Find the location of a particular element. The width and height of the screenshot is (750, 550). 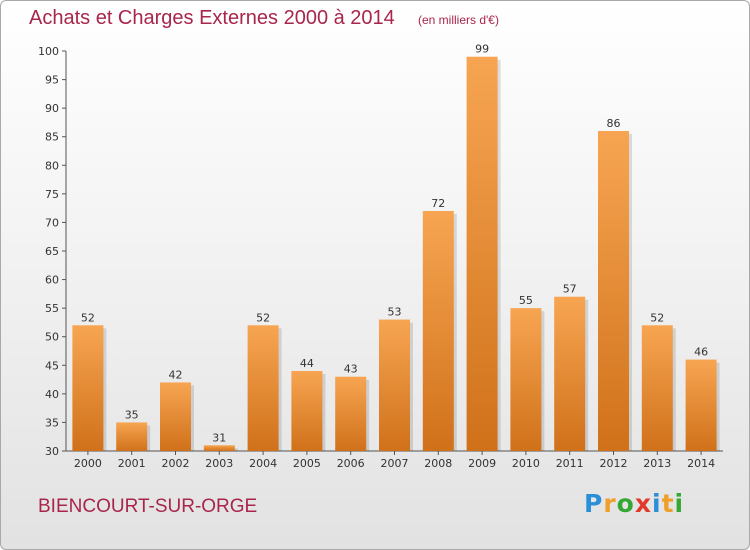

brand-letter: P is located at coordinates (594, 503).